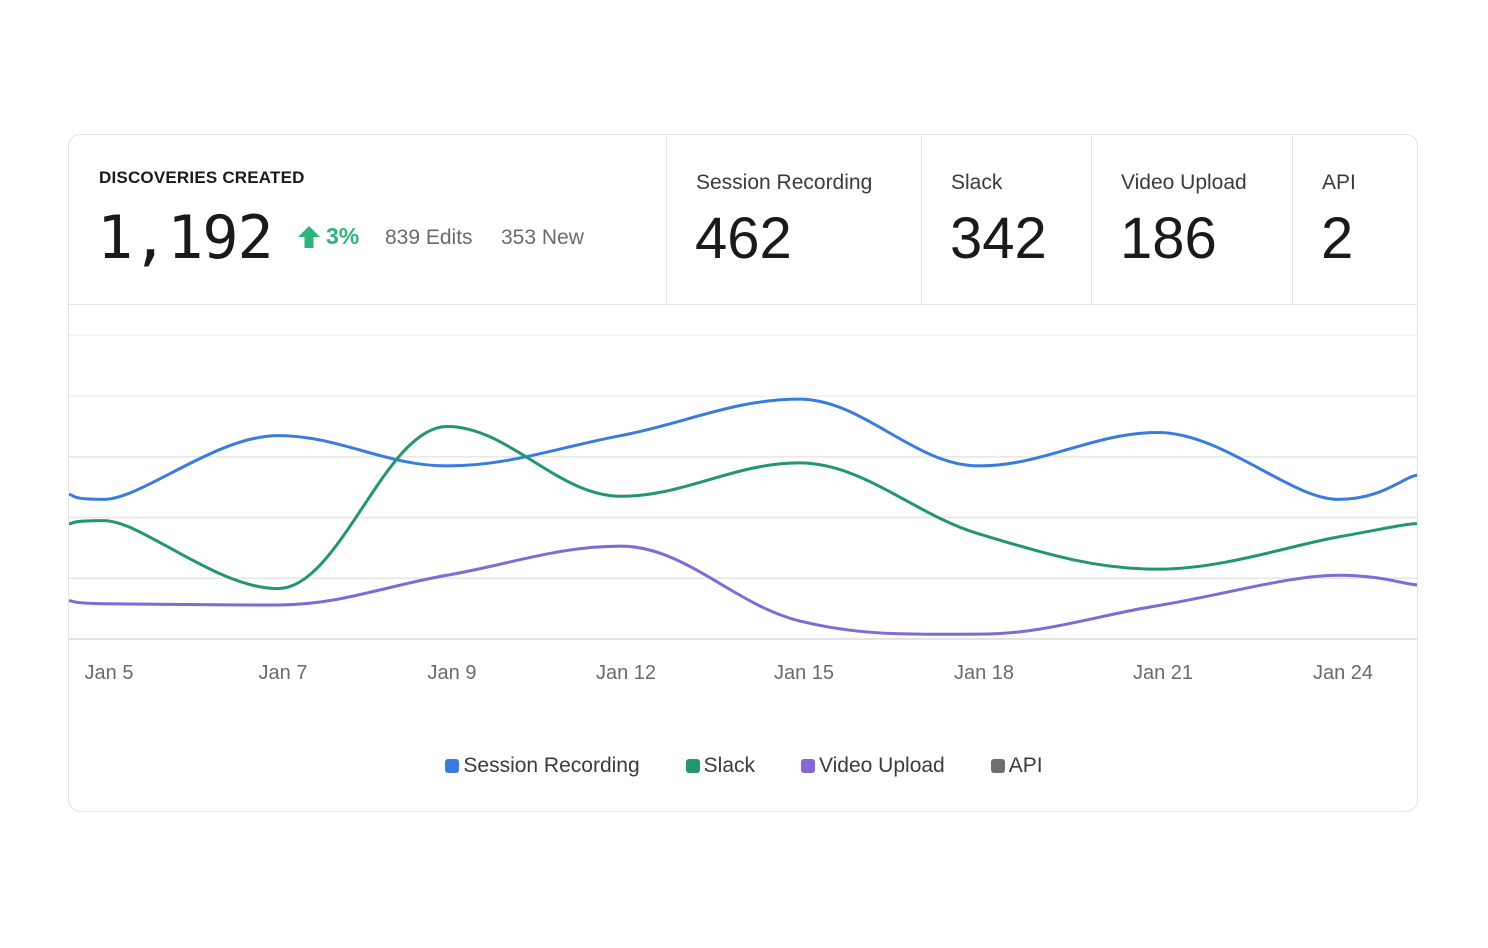  I want to click on x-tick-label: Jan 5, so click(109, 673).